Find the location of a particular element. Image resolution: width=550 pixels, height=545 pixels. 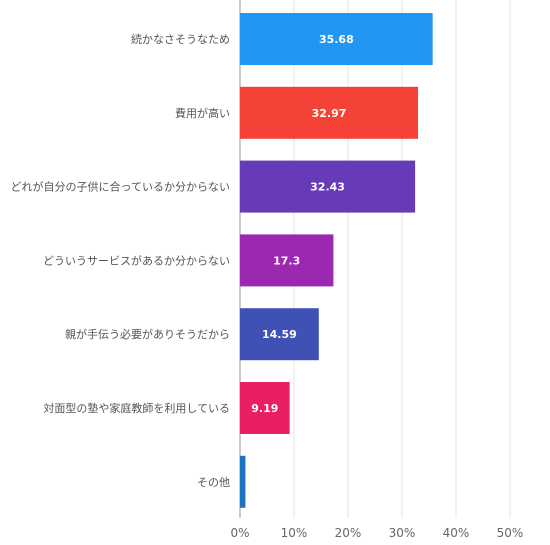

data-label: 17.3 is located at coordinates (286, 260).